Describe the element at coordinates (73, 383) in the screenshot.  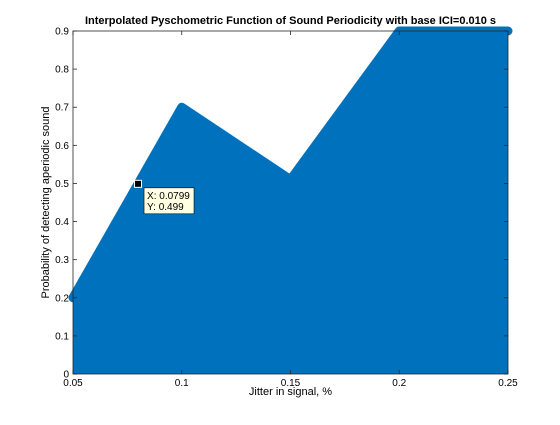
I see `x-tick-label: 0.05` at that location.